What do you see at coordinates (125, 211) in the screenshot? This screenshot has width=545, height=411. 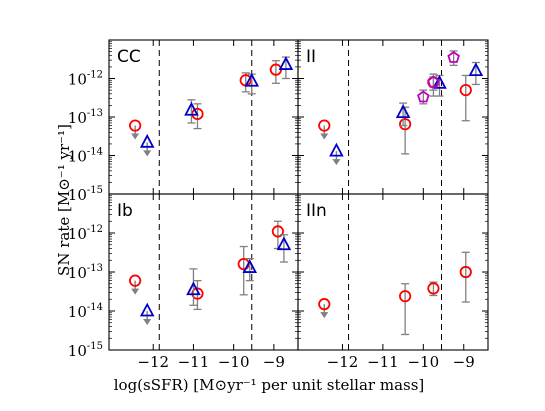 I see `panel-label: Ib` at bounding box center [125, 211].